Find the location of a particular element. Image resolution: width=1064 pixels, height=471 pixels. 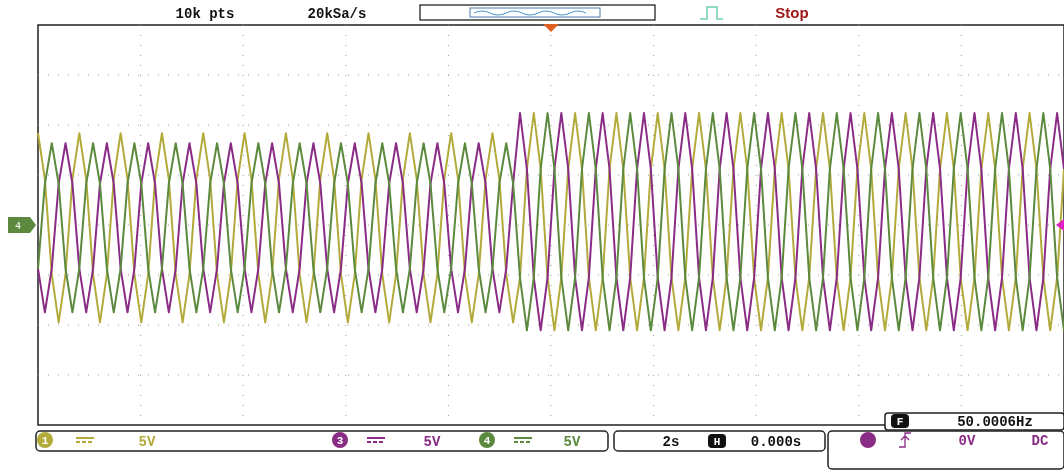

text: 10k pts is located at coordinates (205, 14).